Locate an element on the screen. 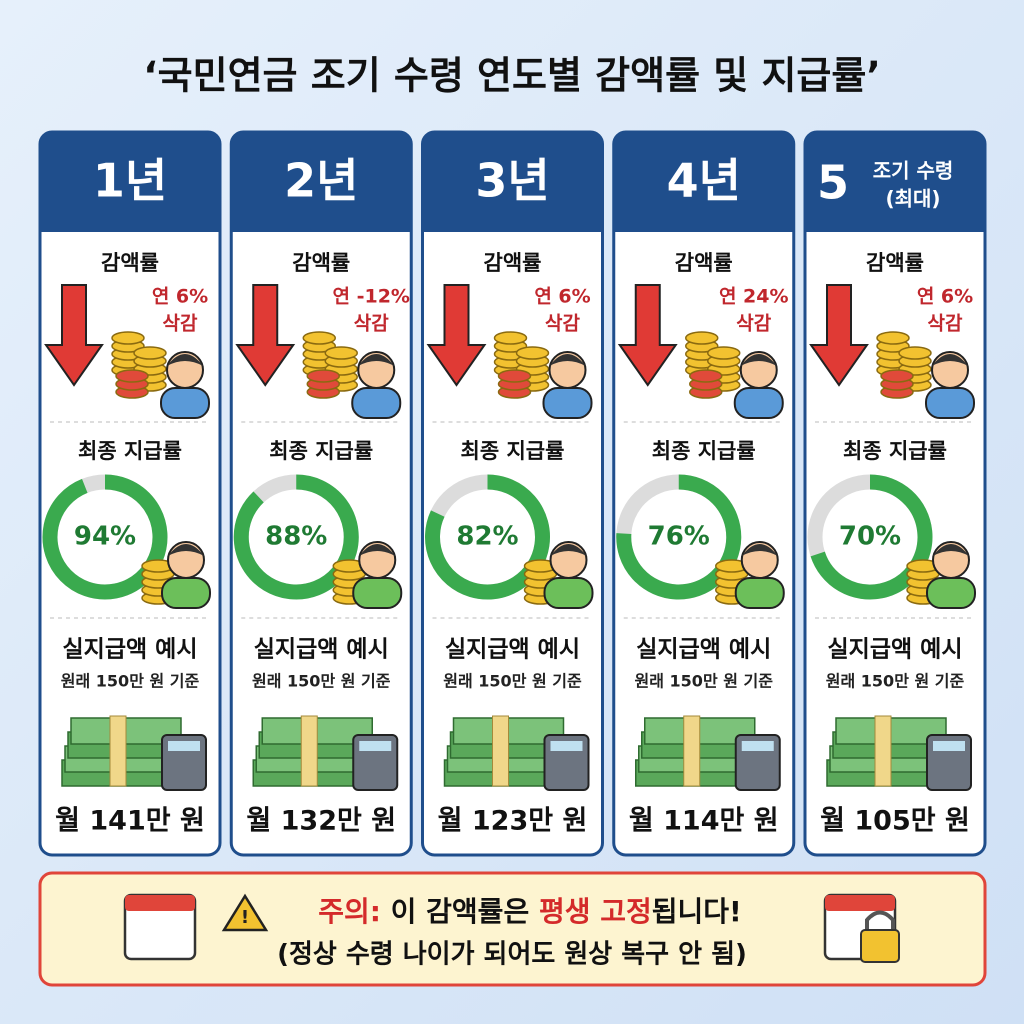 This screenshot has height=1024, width=1024. notice-segment: 평생 고정 is located at coordinates (595, 911).